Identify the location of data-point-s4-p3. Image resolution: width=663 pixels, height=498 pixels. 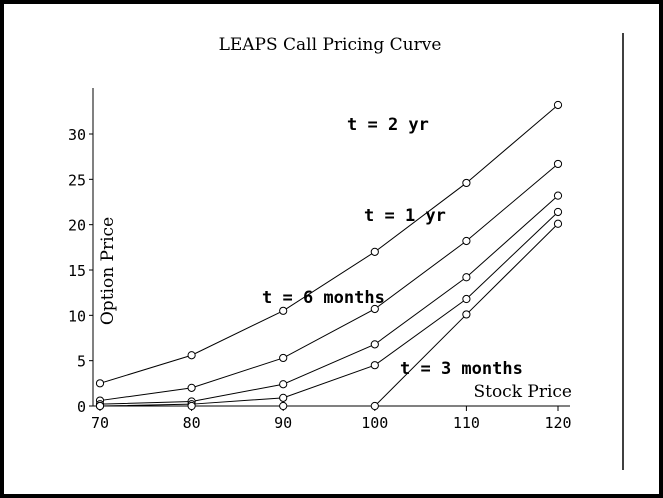
(374, 406).